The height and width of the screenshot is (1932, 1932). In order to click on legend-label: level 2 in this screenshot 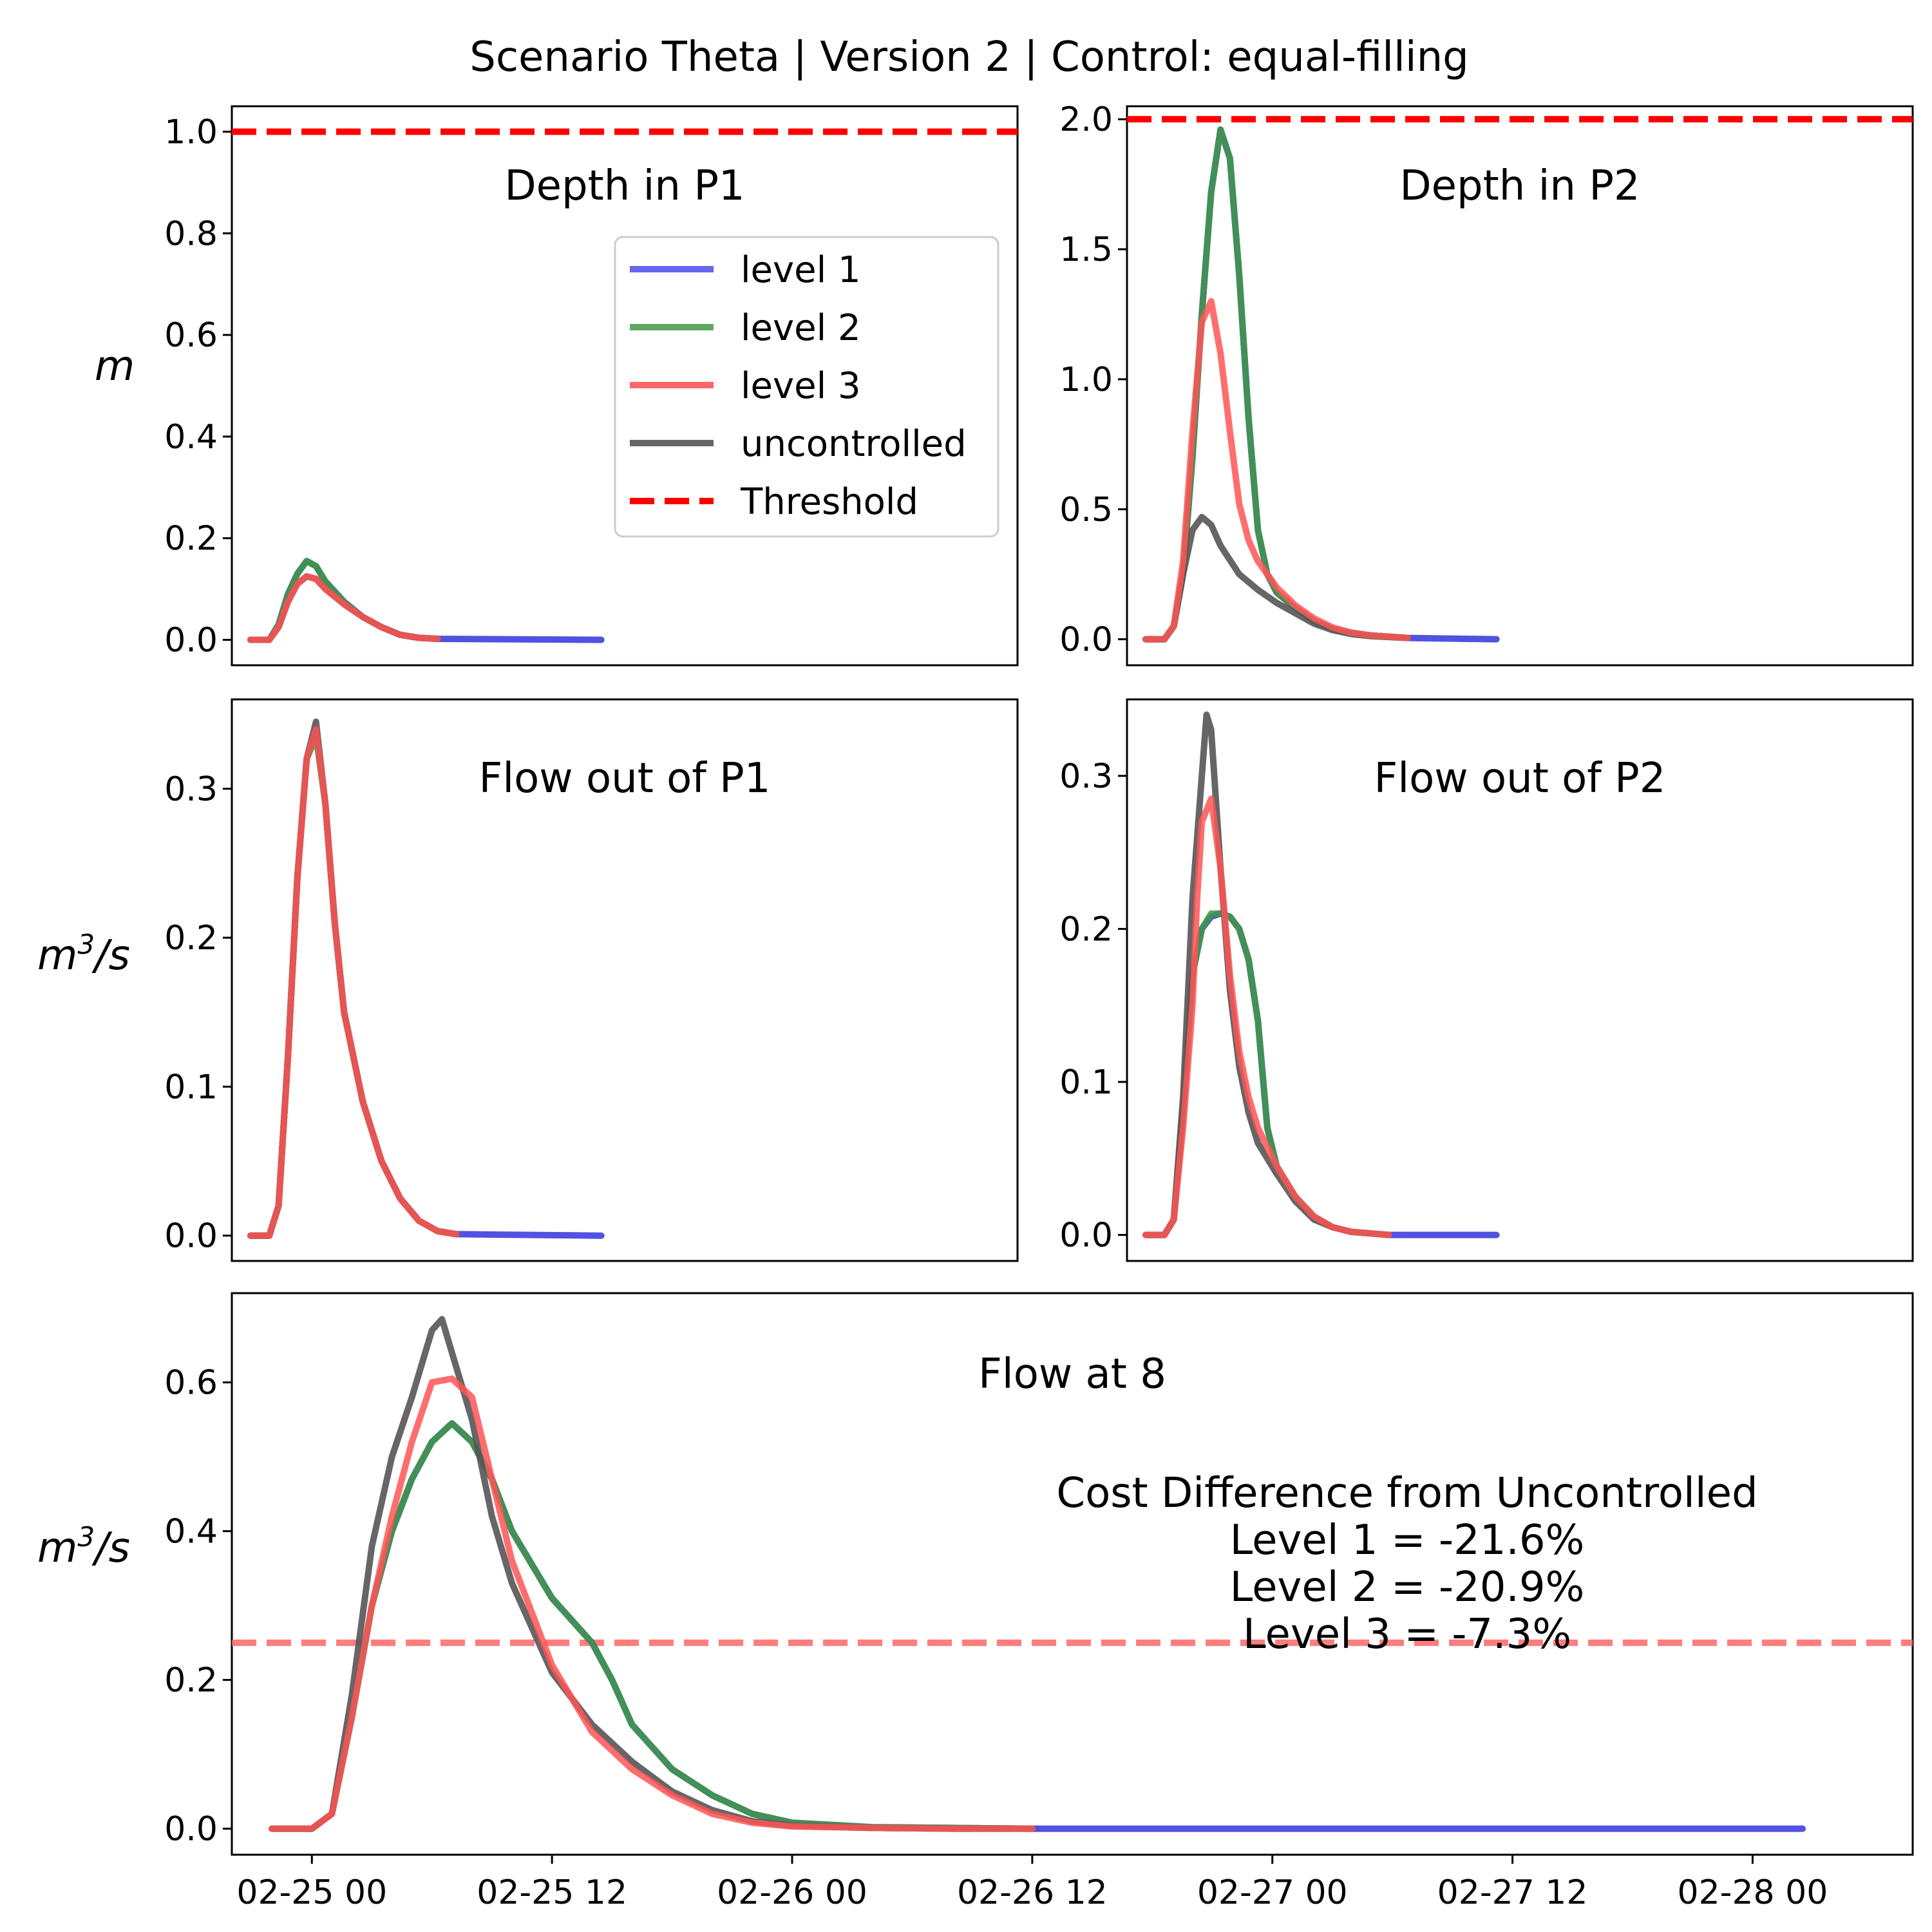, I will do `click(801, 328)`.